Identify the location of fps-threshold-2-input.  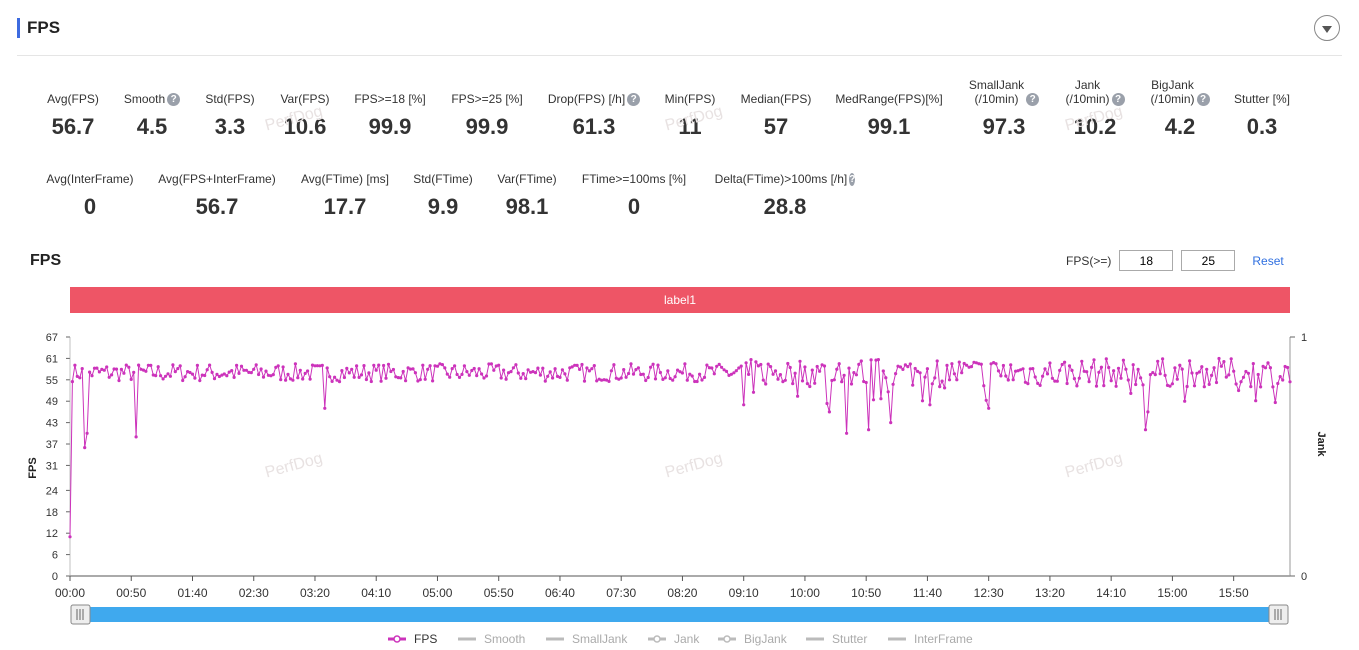
(1208, 260).